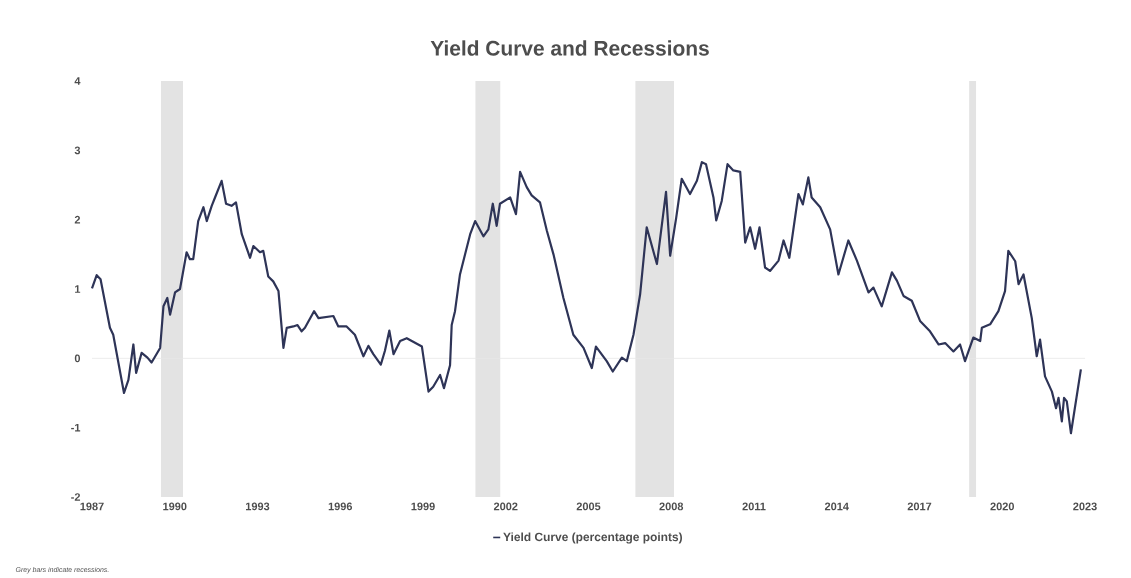 The width and height of the screenshot is (1131, 578). What do you see at coordinates (836, 506) in the screenshot?
I see `x-tick-label: 2014` at bounding box center [836, 506].